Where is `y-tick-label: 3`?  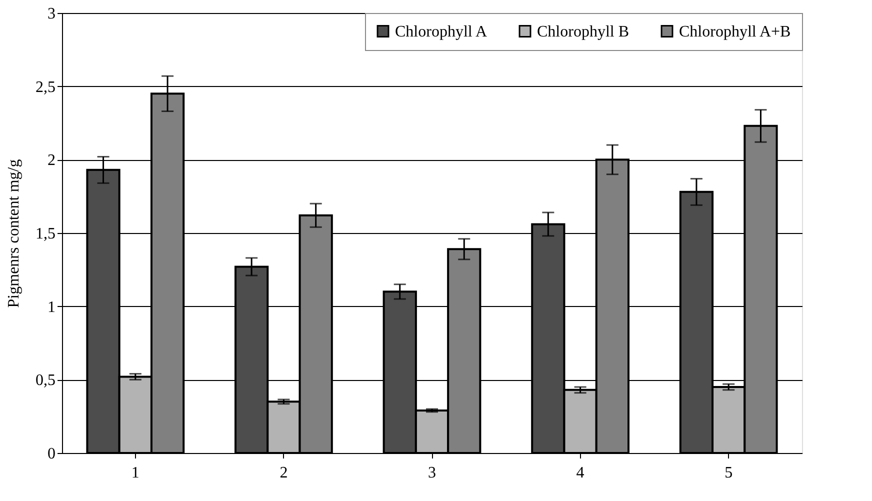
y-tick-label: 3 is located at coordinates (52, 14).